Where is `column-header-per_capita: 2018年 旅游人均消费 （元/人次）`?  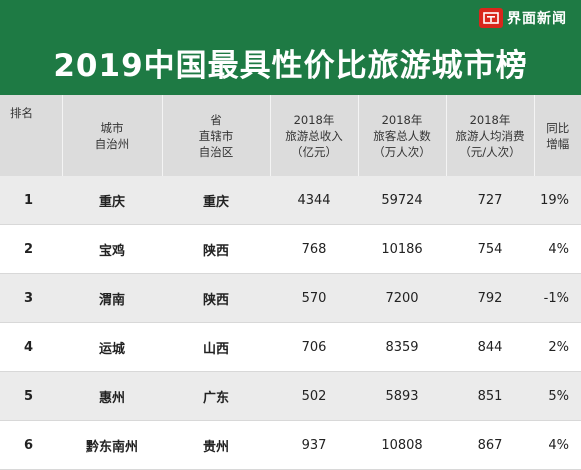 column-header-per_capita: 2018年 旅游人均消费 （元/人次） is located at coordinates (490, 135).